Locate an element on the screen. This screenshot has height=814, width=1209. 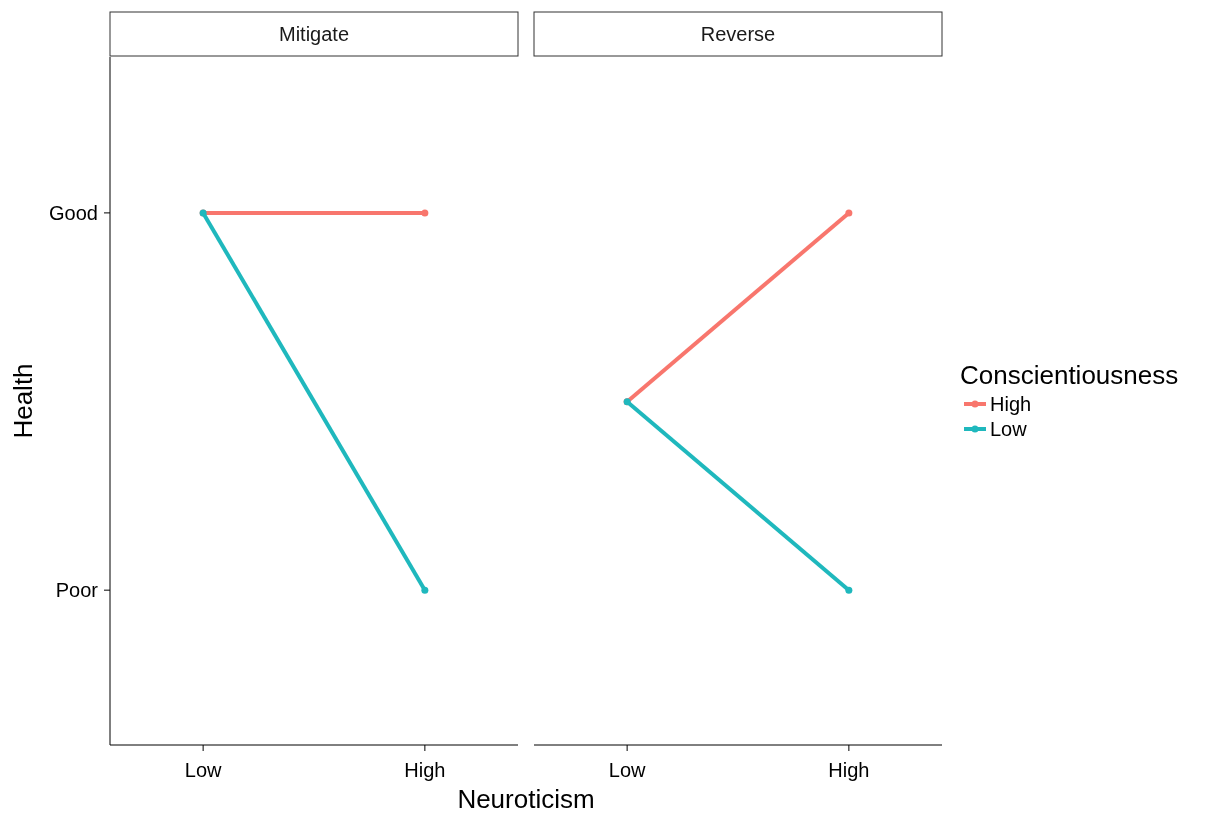
text: Poor is located at coordinates (77, 590).